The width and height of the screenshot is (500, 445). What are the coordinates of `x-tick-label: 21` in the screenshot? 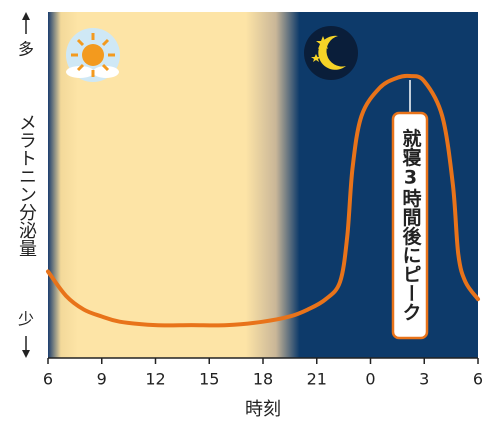 It's located at (317, 379).